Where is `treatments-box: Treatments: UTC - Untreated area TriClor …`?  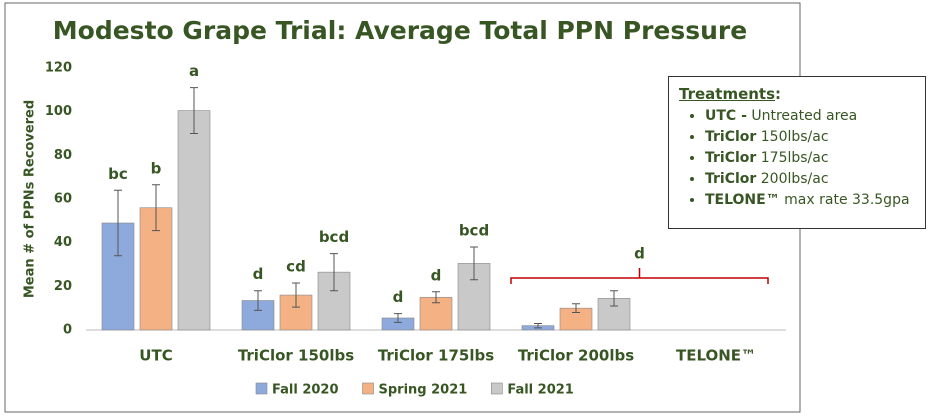
treatments-box: Treatments: UTC - Untreated area TriClor … is located at coordinates (797, 152).